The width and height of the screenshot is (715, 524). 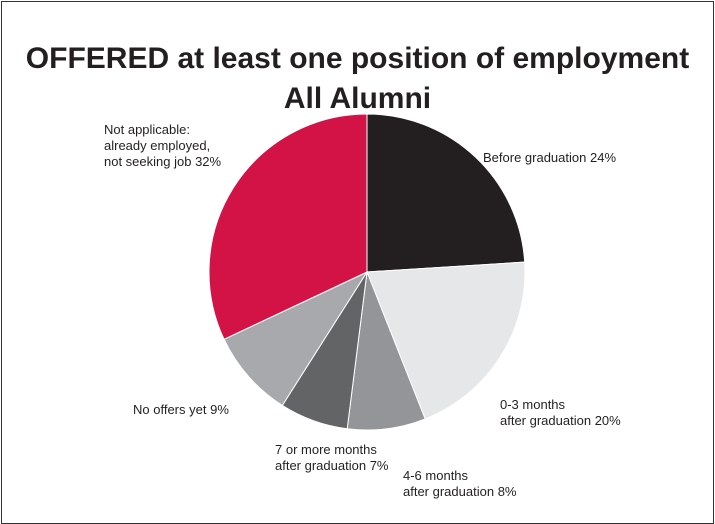 What do you see at coordinates (379, 465) in the screenshot?
I see `value-label: 7%` at bounding box center [379, 465].